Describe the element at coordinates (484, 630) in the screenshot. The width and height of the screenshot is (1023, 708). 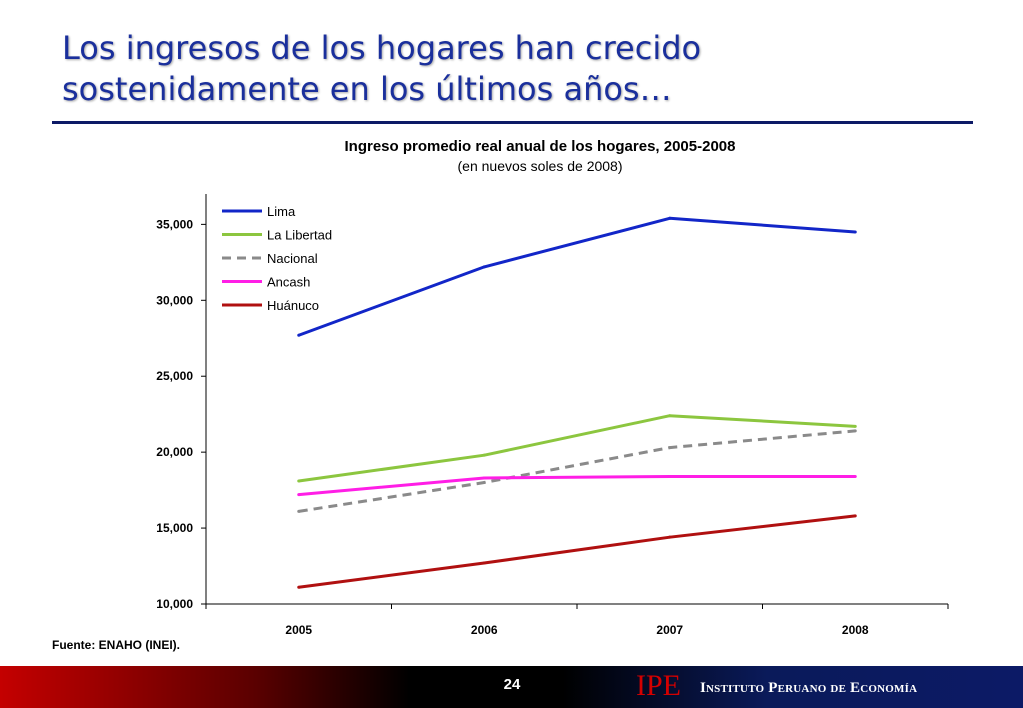
I see `x-tick-label: 2006` at that location.